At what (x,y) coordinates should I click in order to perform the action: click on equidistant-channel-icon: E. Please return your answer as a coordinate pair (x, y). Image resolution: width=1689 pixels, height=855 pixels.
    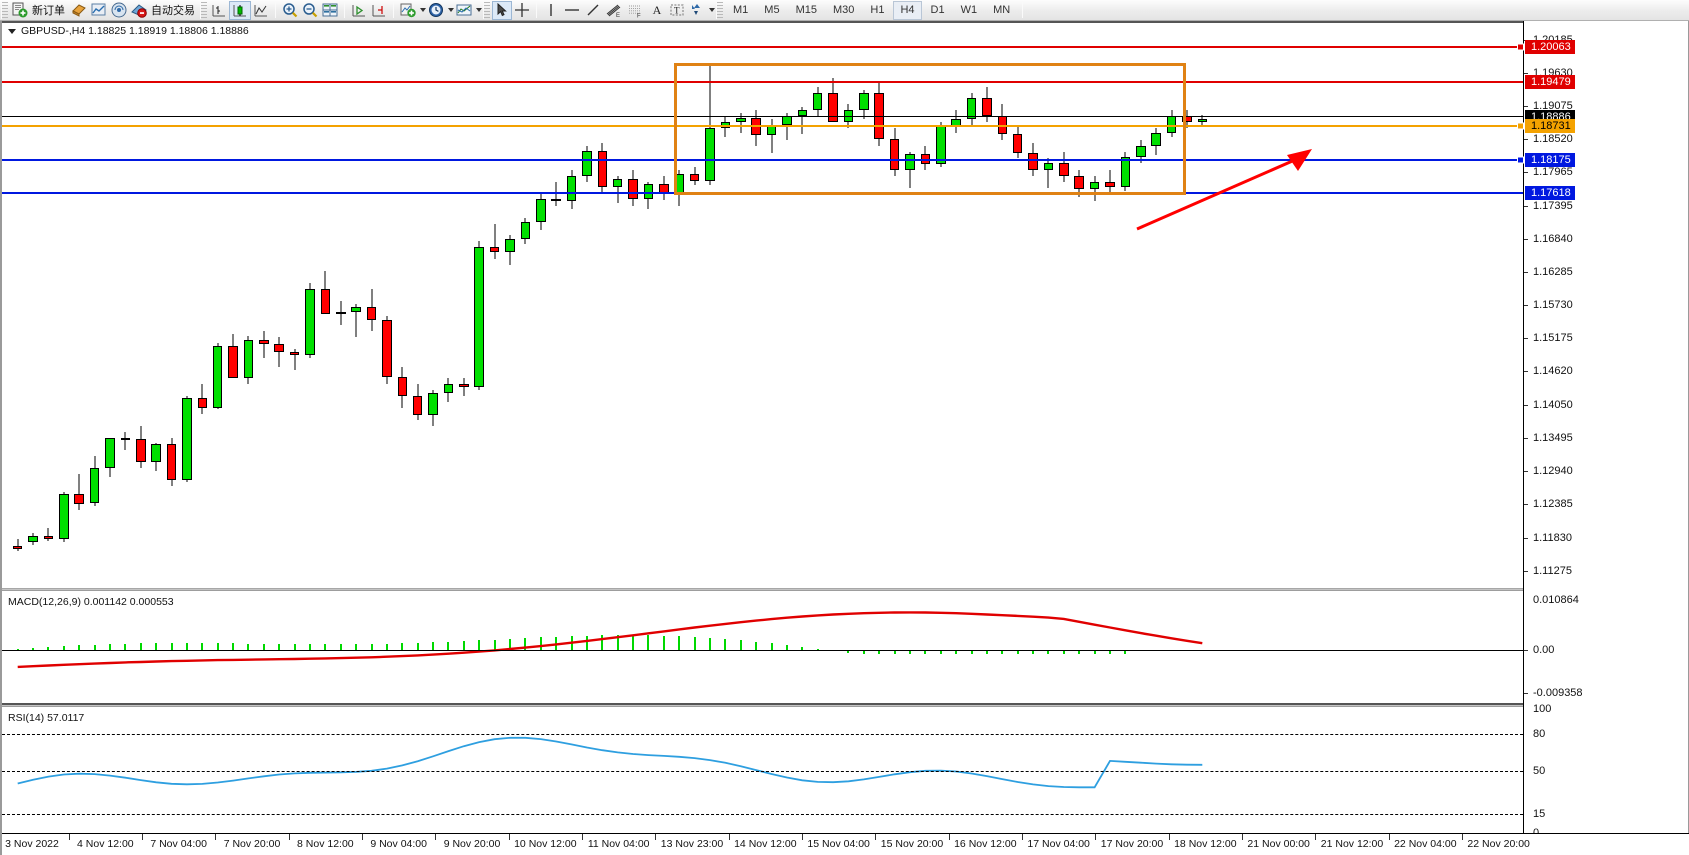
    Looking at the image, I should click on (614, 10).